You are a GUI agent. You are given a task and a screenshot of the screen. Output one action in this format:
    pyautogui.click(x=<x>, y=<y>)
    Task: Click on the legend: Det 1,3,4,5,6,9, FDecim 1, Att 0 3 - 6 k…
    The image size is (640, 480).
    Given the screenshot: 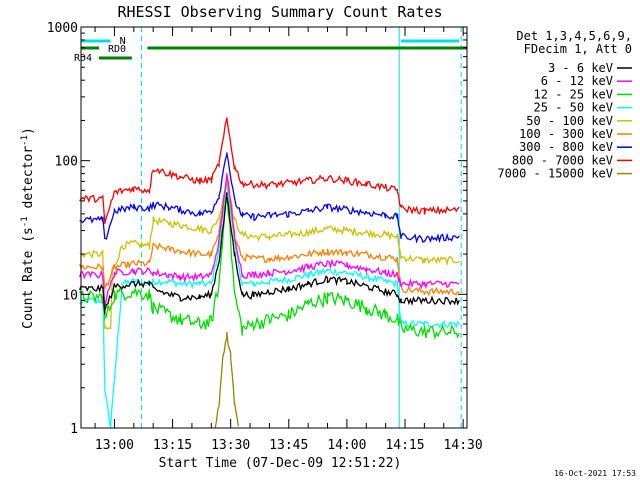 What is the action you would take?
    pyautogui.click(x=564, y=105)
    